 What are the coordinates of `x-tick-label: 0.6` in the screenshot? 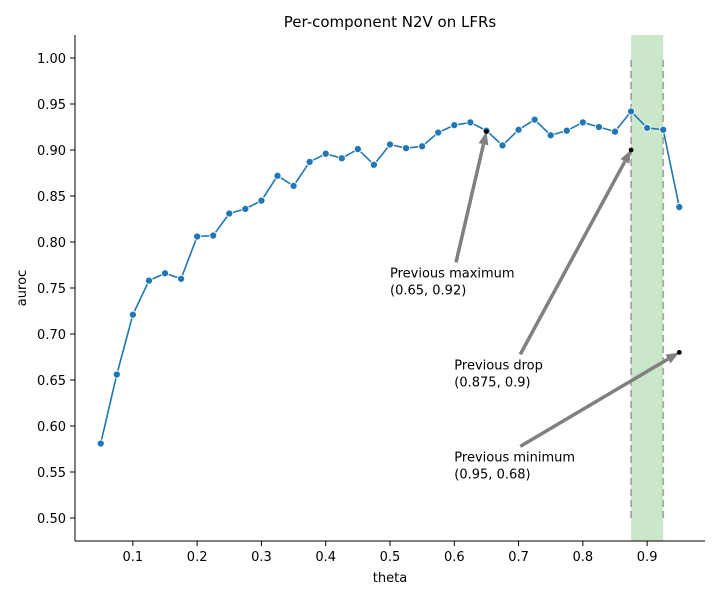 It's located at (454, 557).